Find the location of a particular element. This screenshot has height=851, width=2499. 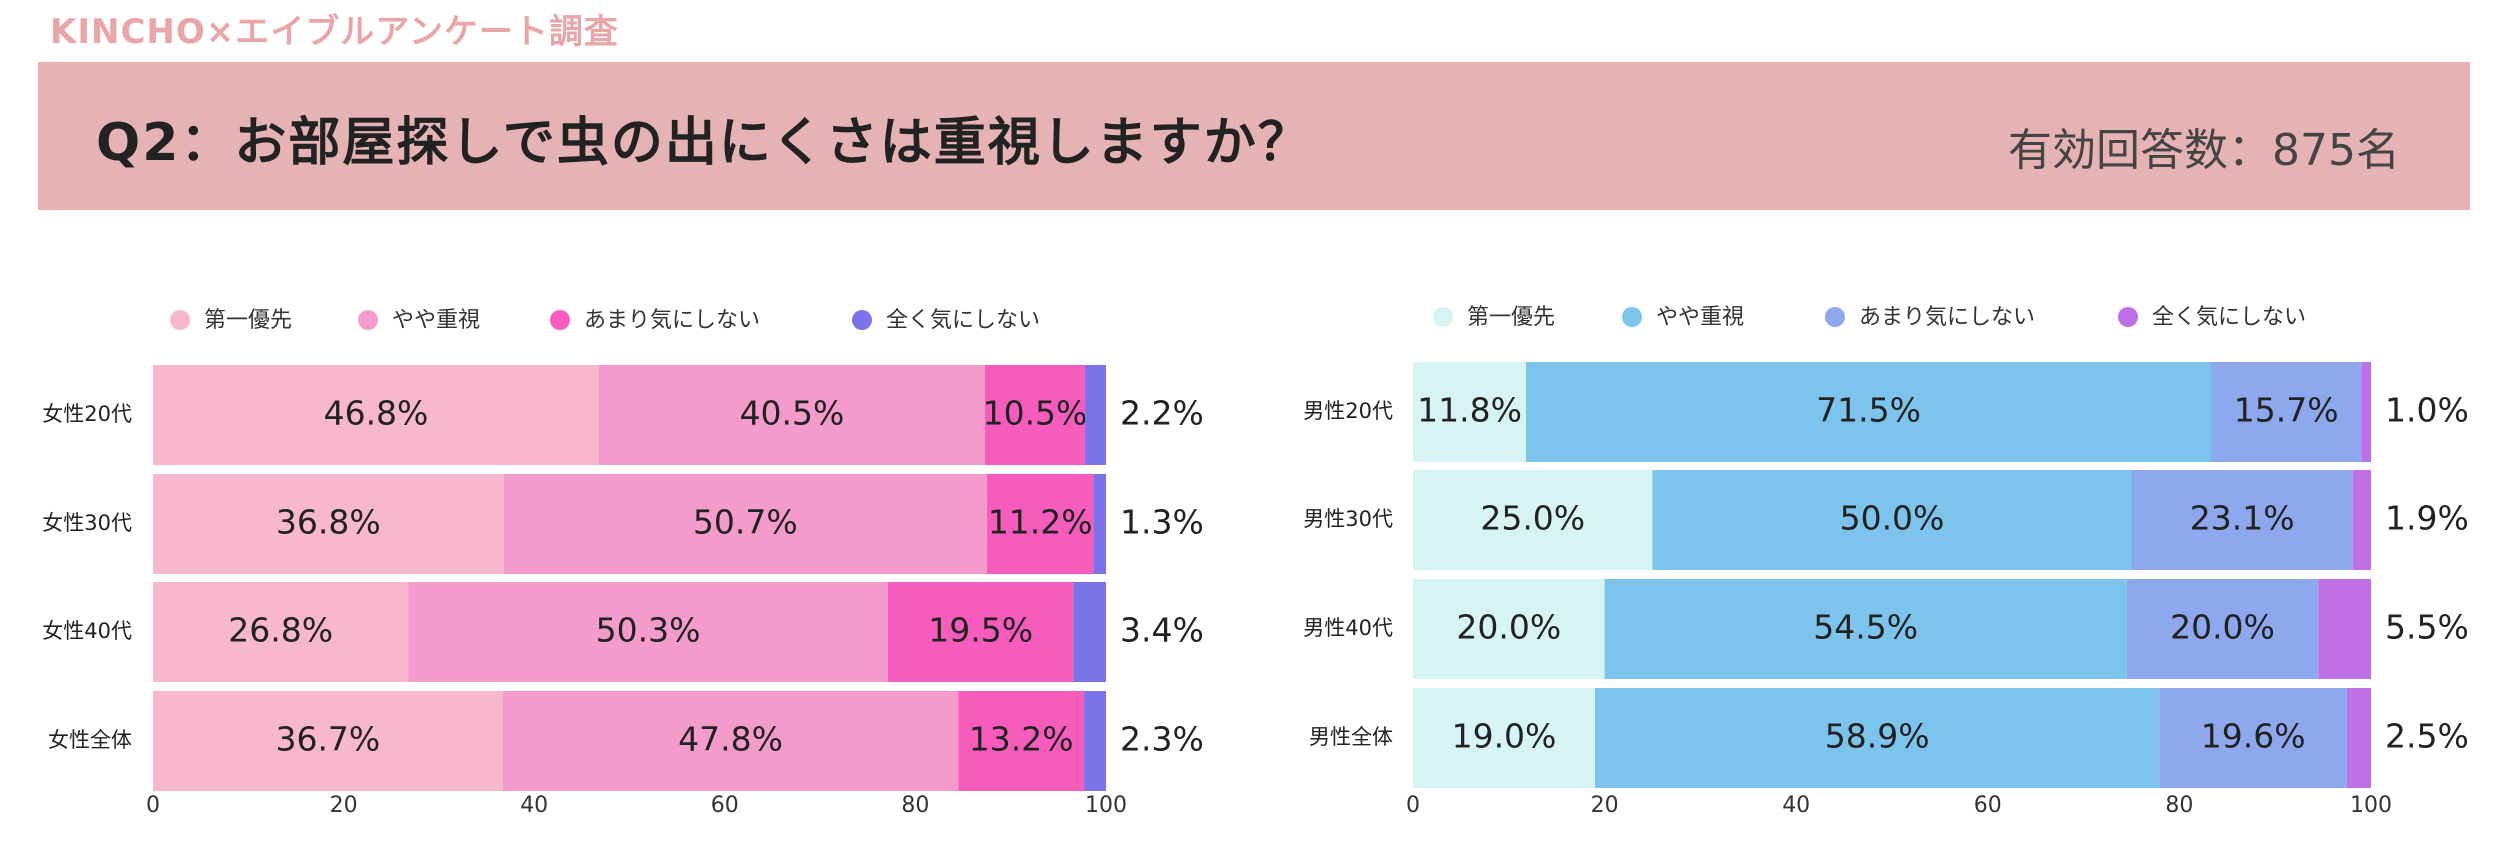

data-label: 19.0% is located at coordinates (1504, 736).